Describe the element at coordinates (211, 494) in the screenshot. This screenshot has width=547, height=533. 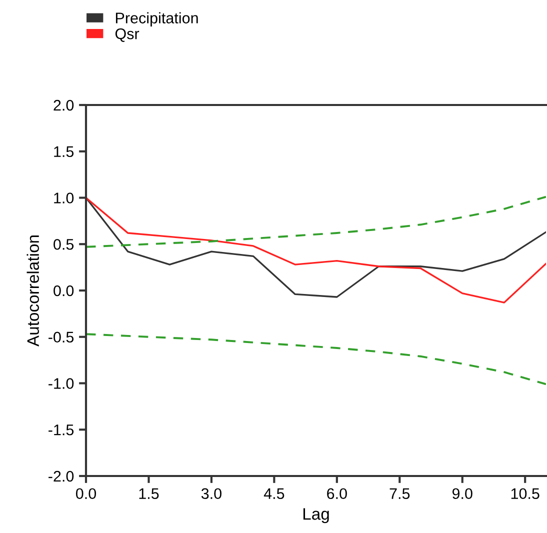
I see `x-tick-label: 3.0` at that location.